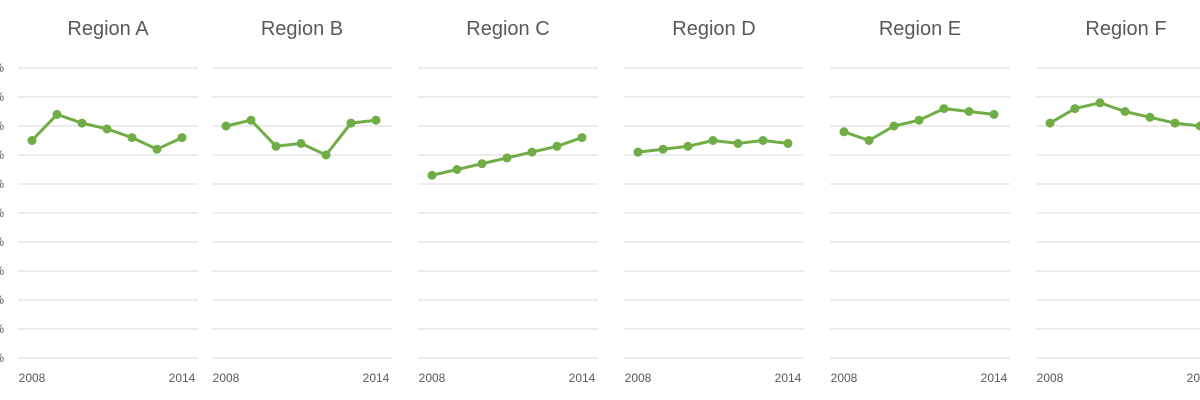 This screenshot has width=1200, height=400. What do you see at coordinates (1118, 201) in the screenshot?
I see `panel-f: Region F 2008 2014` at bounding box center [1118, 201].